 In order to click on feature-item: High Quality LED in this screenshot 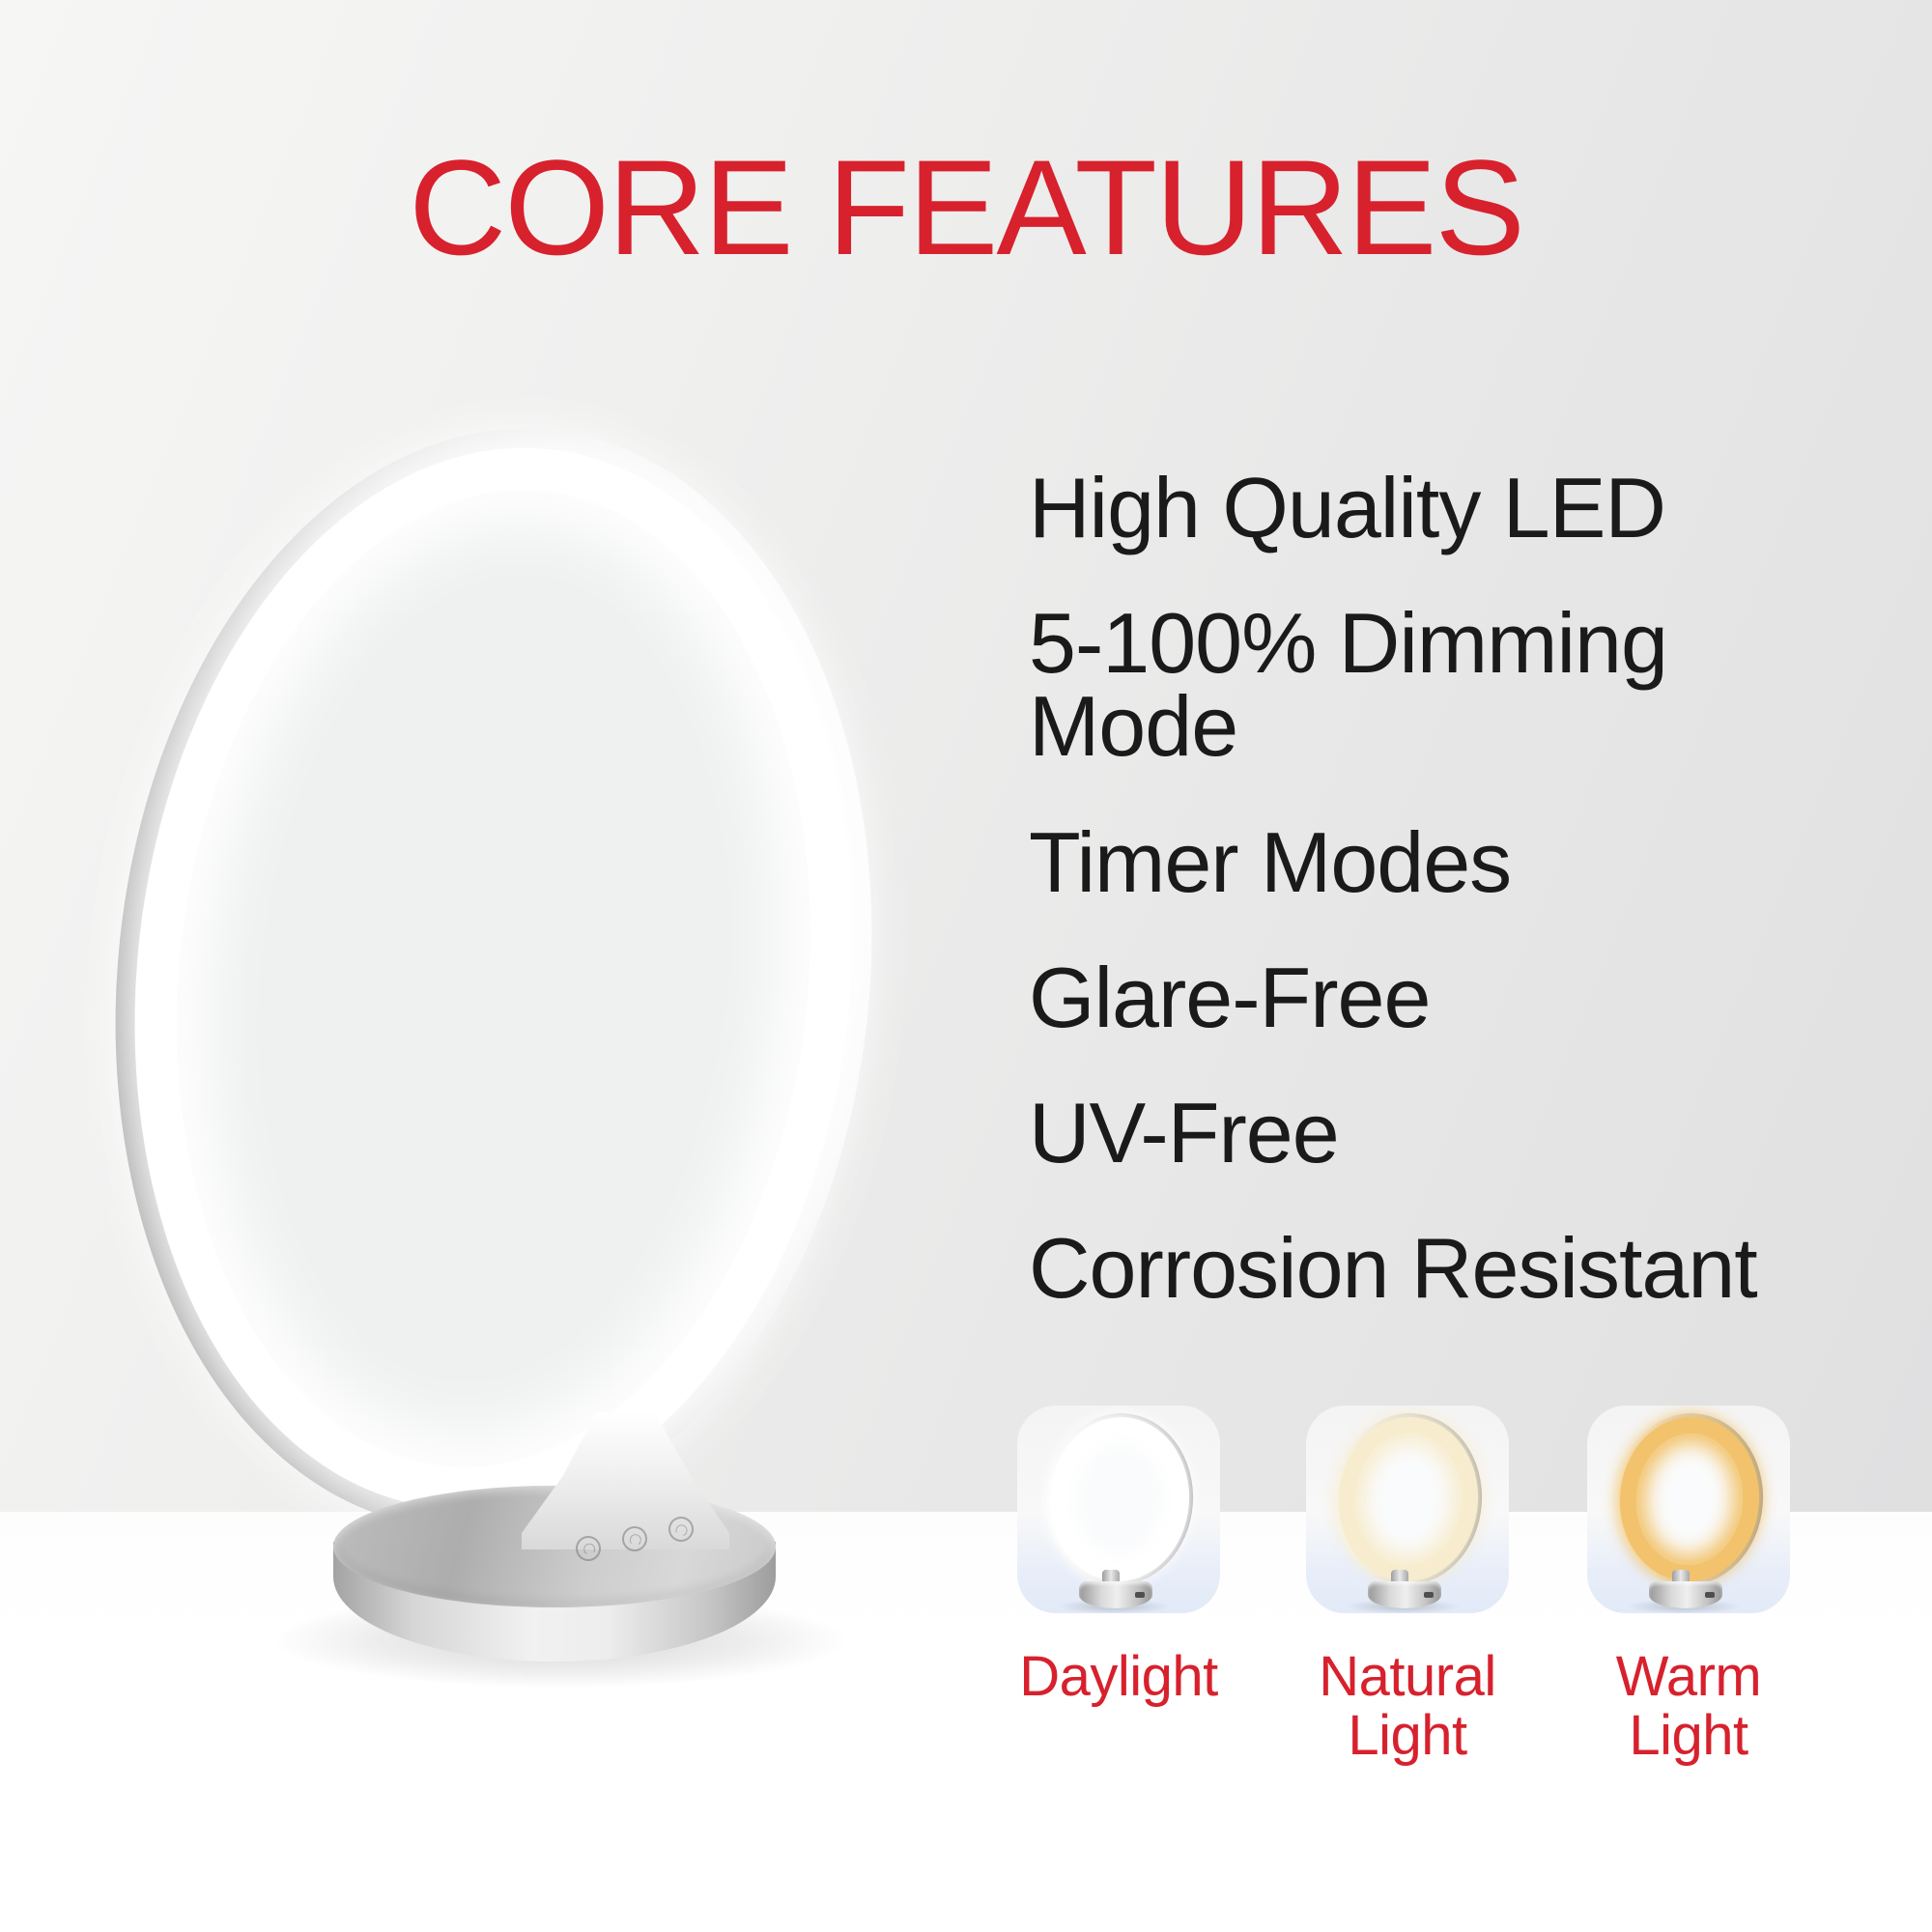, I will do `click(1347, 507)`.